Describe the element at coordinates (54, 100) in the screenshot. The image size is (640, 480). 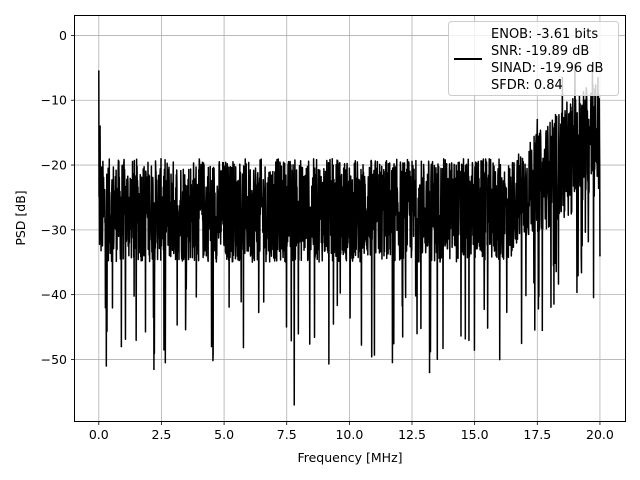
I see `y-tick-label: −10` at that location.